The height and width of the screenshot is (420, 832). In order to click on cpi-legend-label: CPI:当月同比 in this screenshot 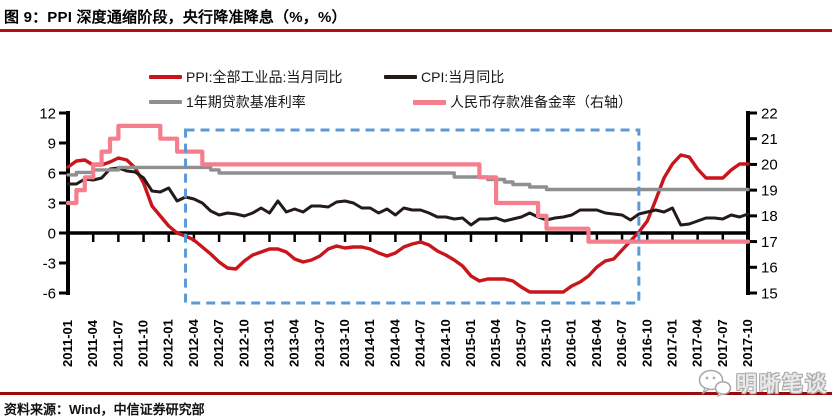, I will do `click(463, 77)`.